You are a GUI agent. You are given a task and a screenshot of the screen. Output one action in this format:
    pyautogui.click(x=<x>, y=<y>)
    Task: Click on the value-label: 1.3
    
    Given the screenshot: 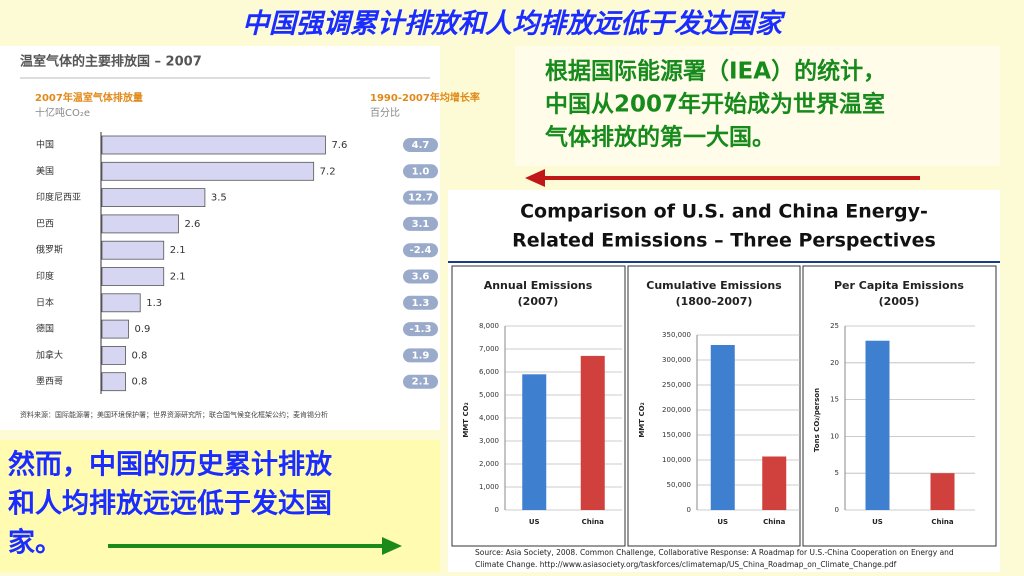 What is the action you would take?
    pyautogui.click(x=154, y=303)
    